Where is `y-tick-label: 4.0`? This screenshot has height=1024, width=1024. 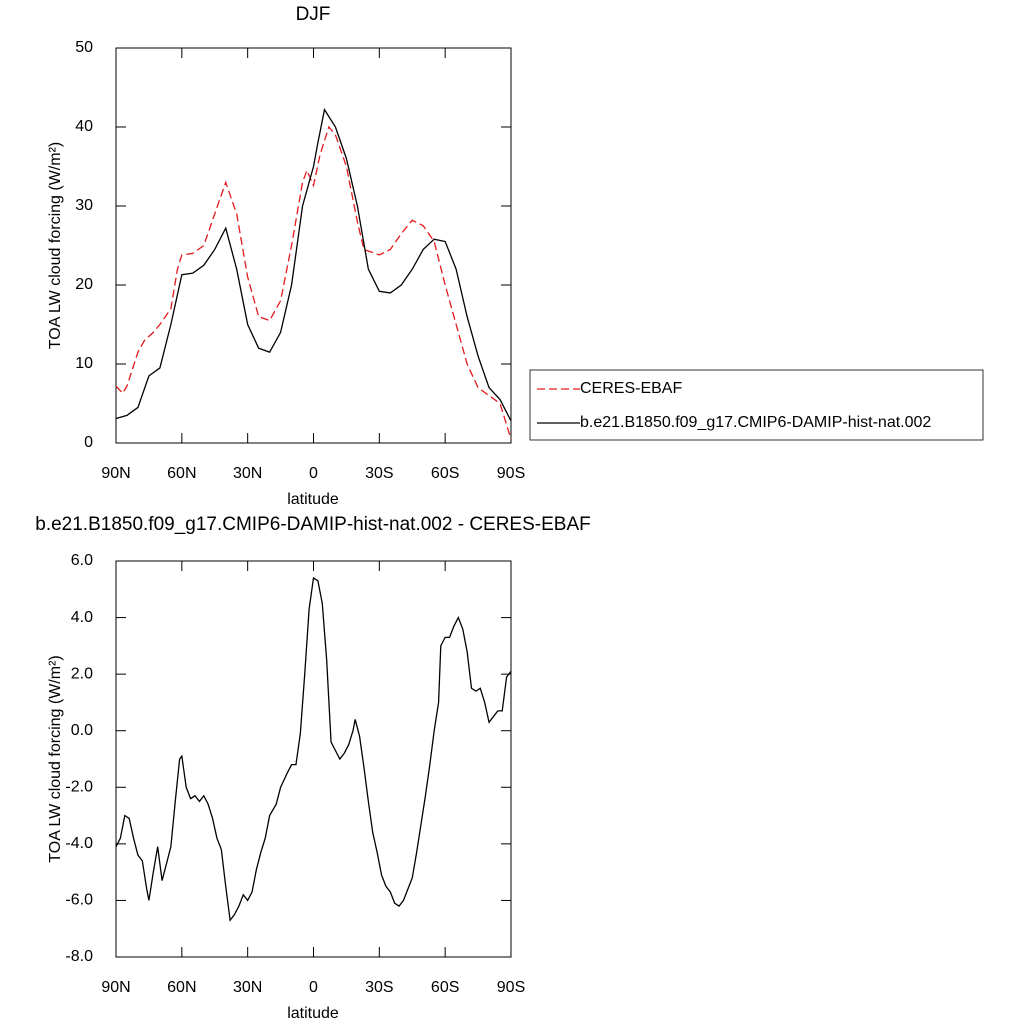 y-tick-label: 4.0 is located at coordinates (82, 617).